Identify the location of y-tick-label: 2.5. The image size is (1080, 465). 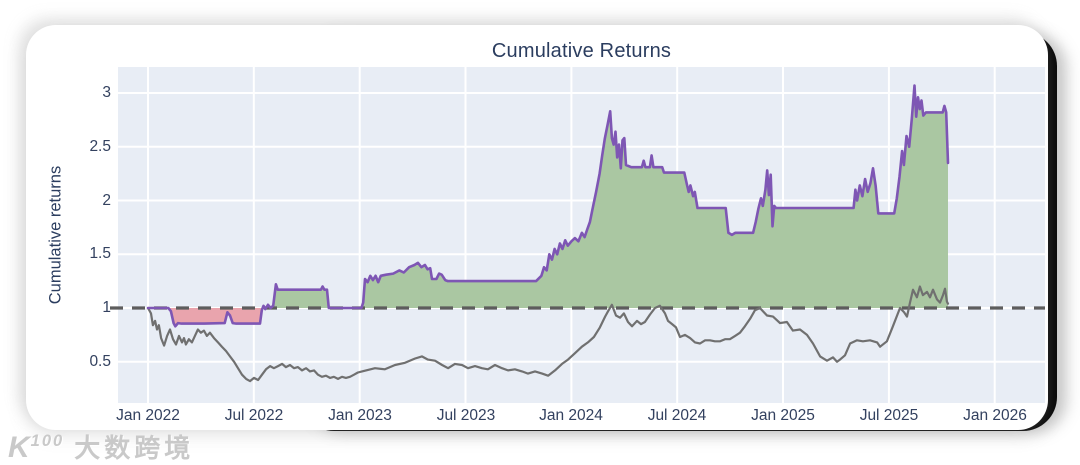
(100, 146).